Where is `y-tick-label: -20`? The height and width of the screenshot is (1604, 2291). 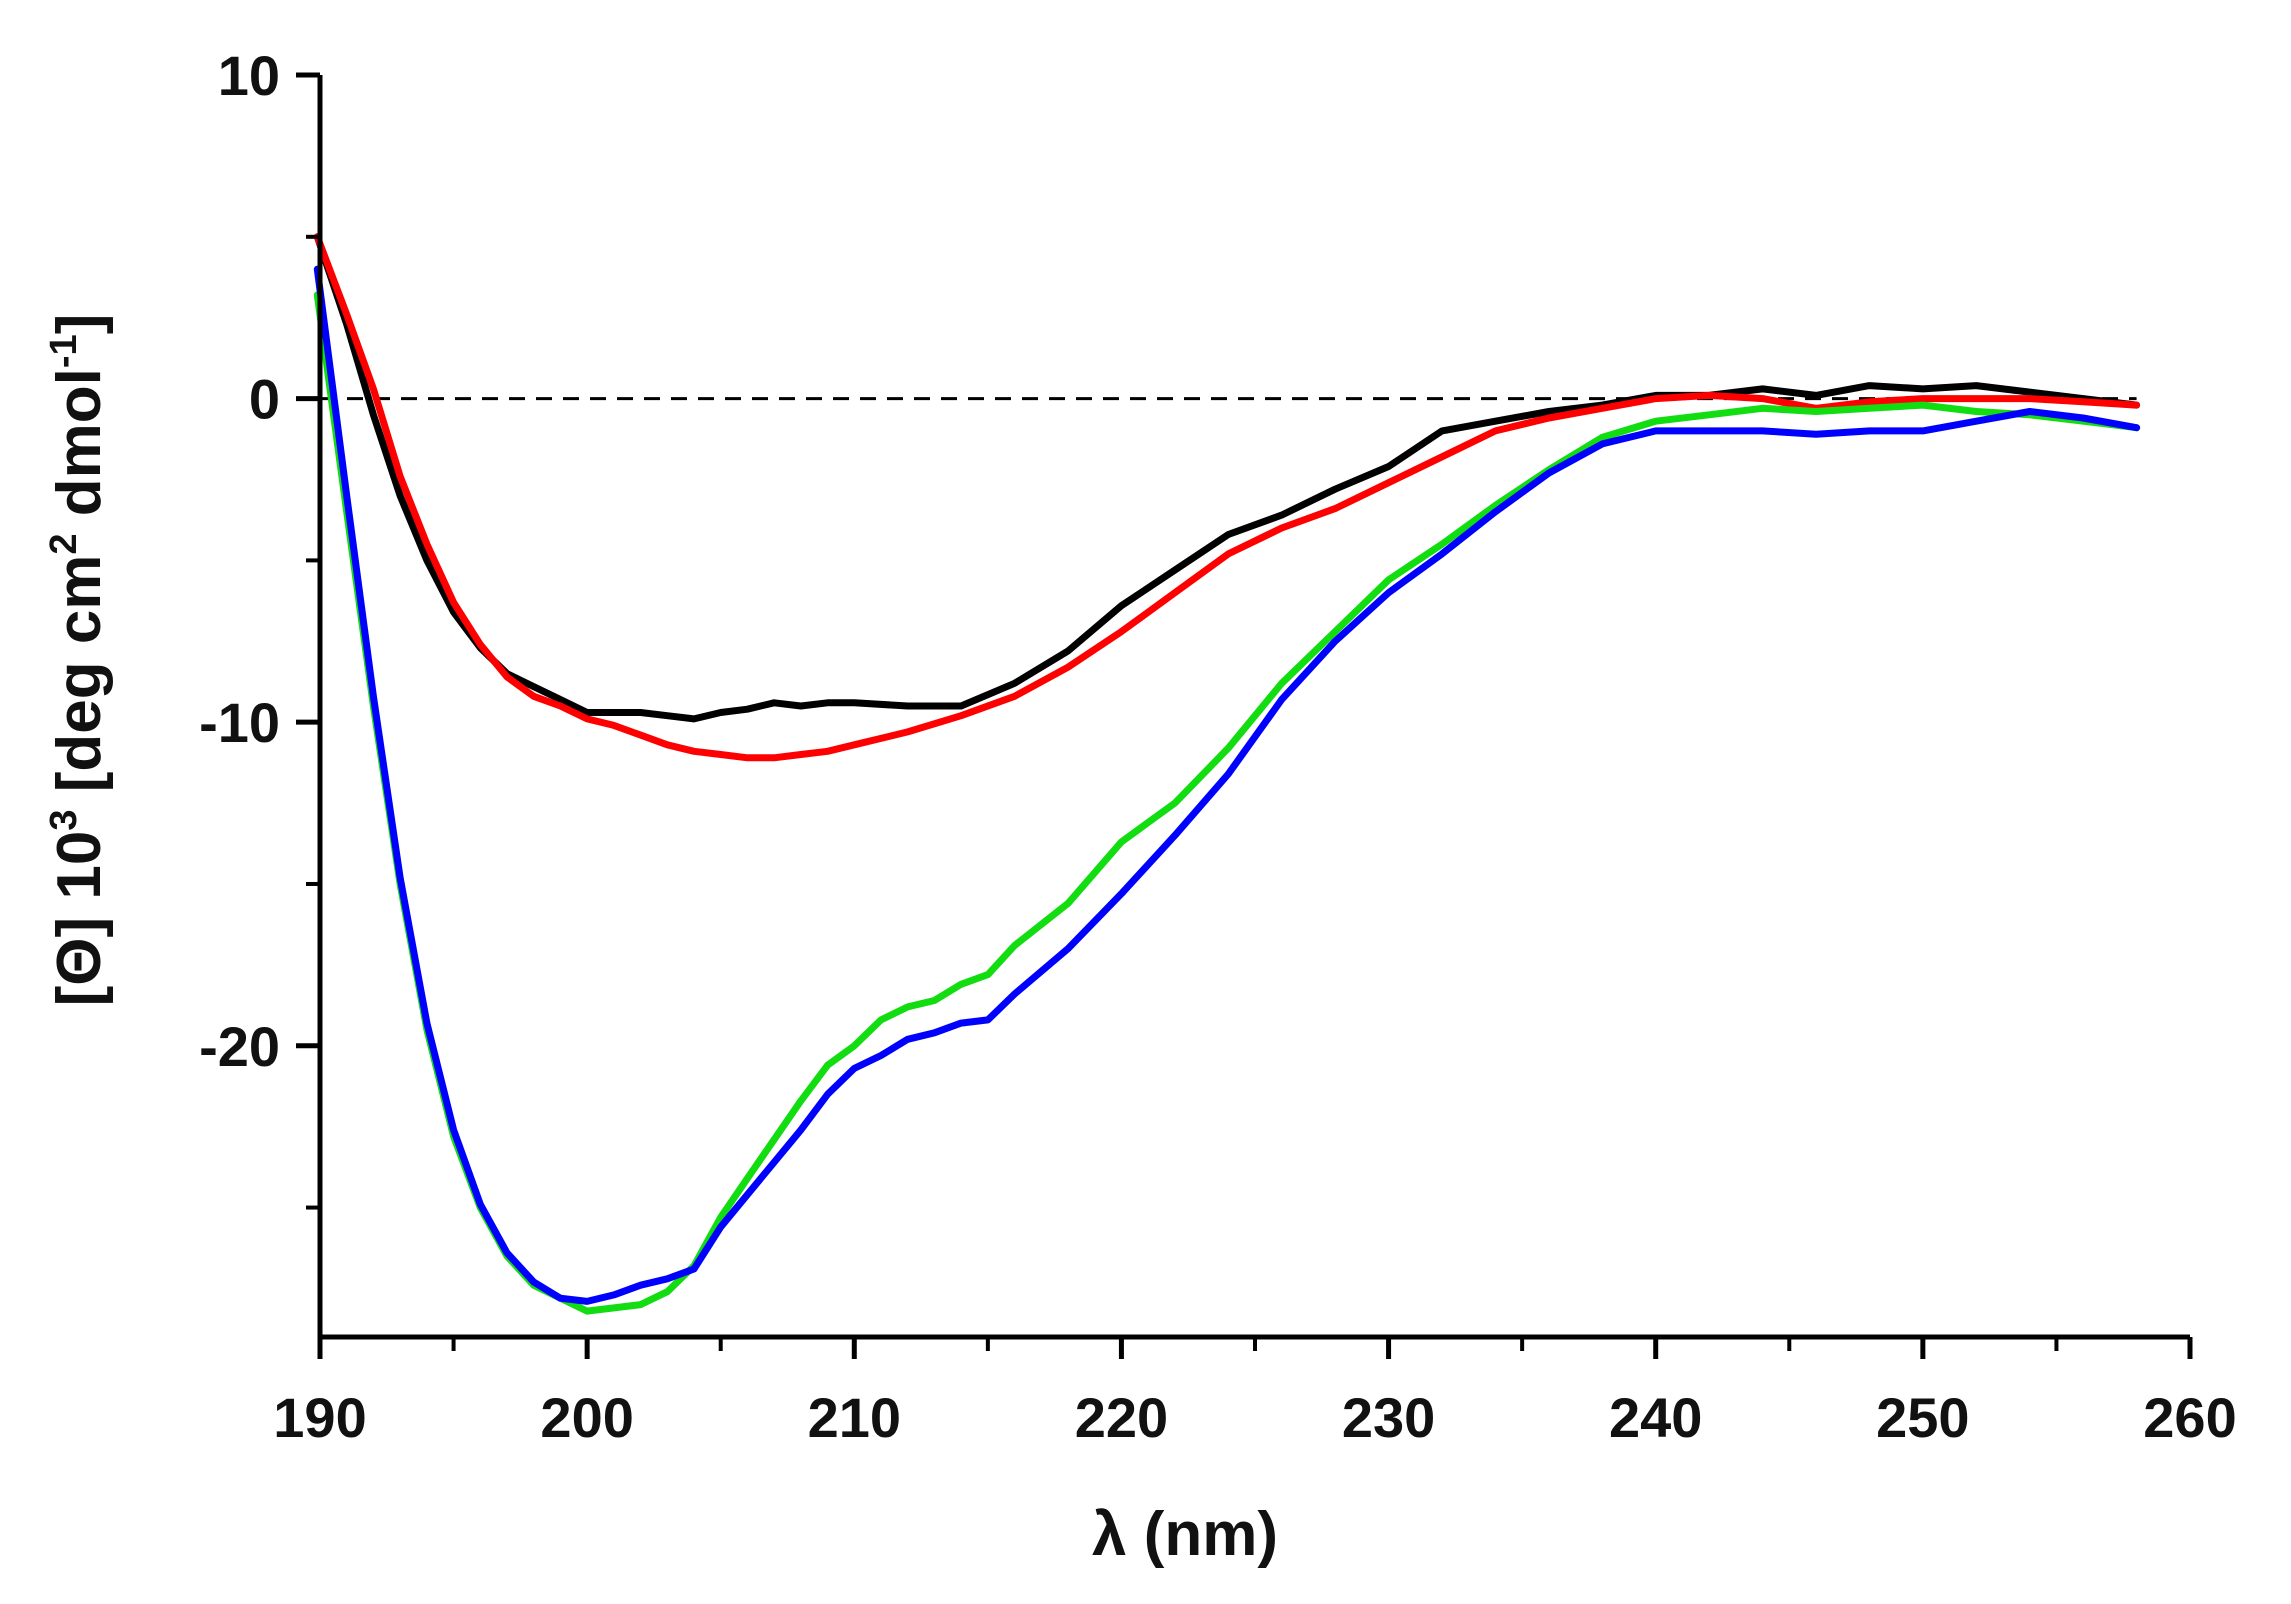
y-tick-label: -20 is located at coordinates (239, 1046).